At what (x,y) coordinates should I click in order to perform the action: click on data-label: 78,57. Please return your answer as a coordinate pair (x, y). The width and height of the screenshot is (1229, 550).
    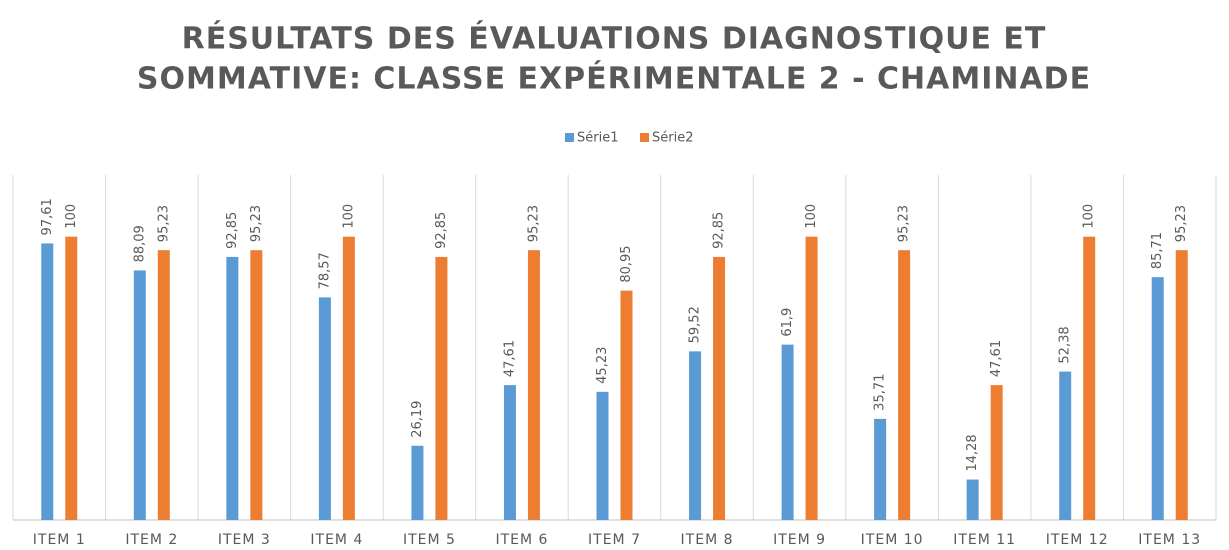
    Looking at the image, I should click on (324, 270).